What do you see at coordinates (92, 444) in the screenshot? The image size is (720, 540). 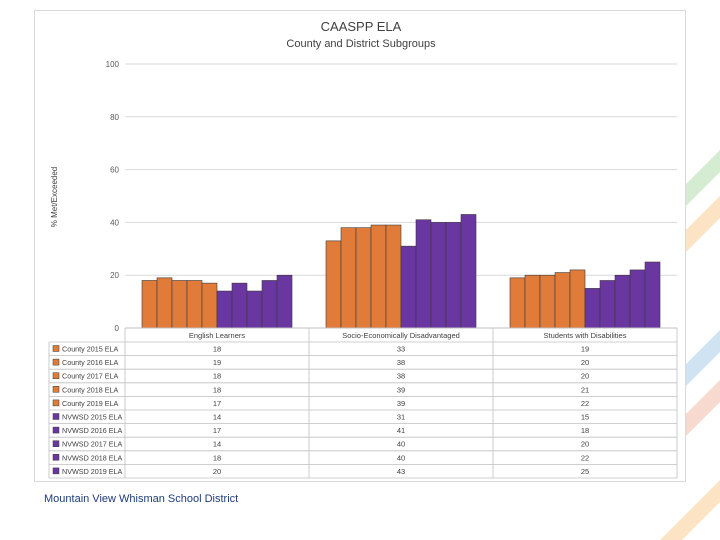 I see `legend-label: NVWSD 2017 ELA` at bounding box center [92, 444].